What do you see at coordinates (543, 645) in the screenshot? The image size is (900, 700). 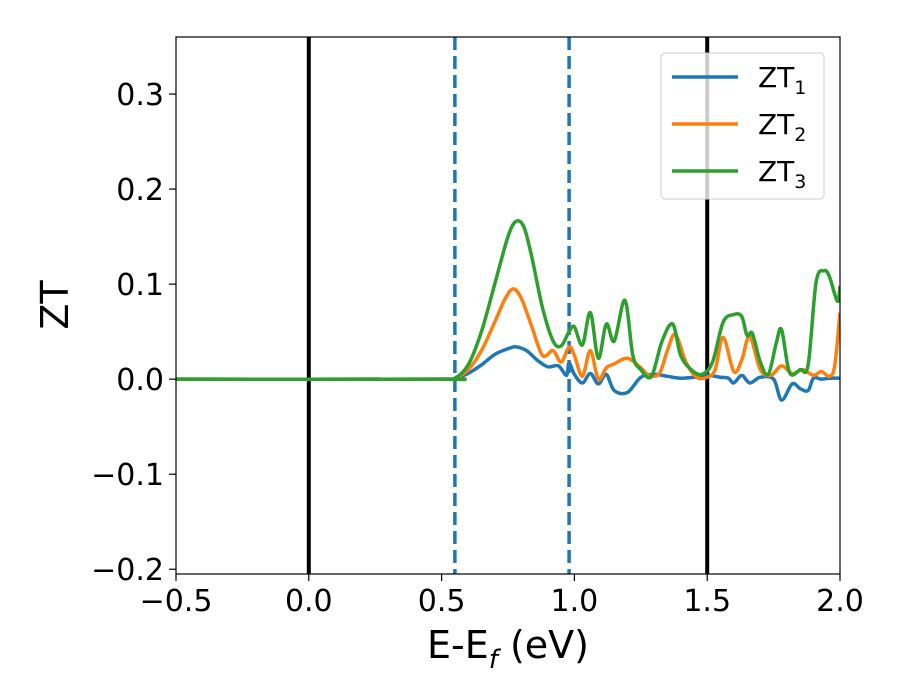 I see `x-axis-title-unit: (eV)` at bounding box center [543, 645].